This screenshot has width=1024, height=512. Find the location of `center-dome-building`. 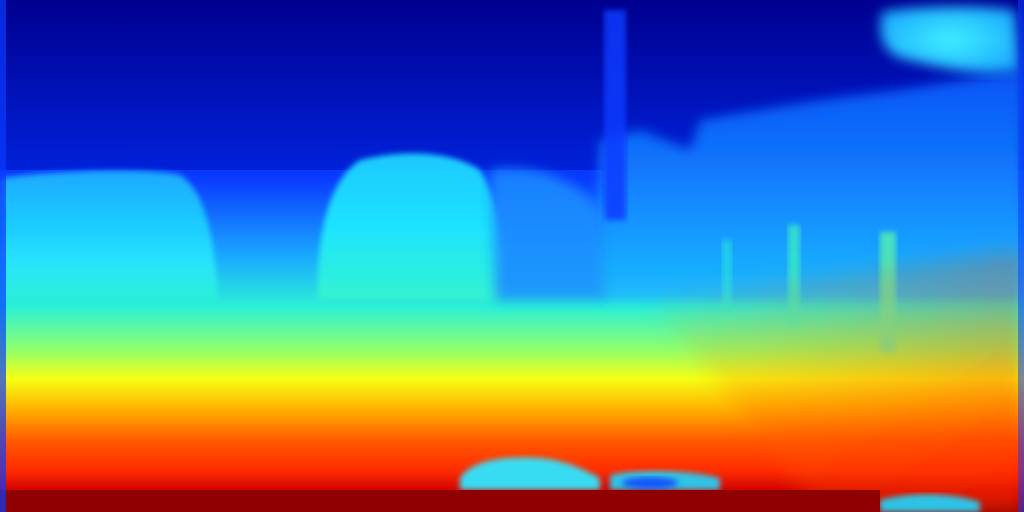

center-dome-building is located at coordinates (410, 226).